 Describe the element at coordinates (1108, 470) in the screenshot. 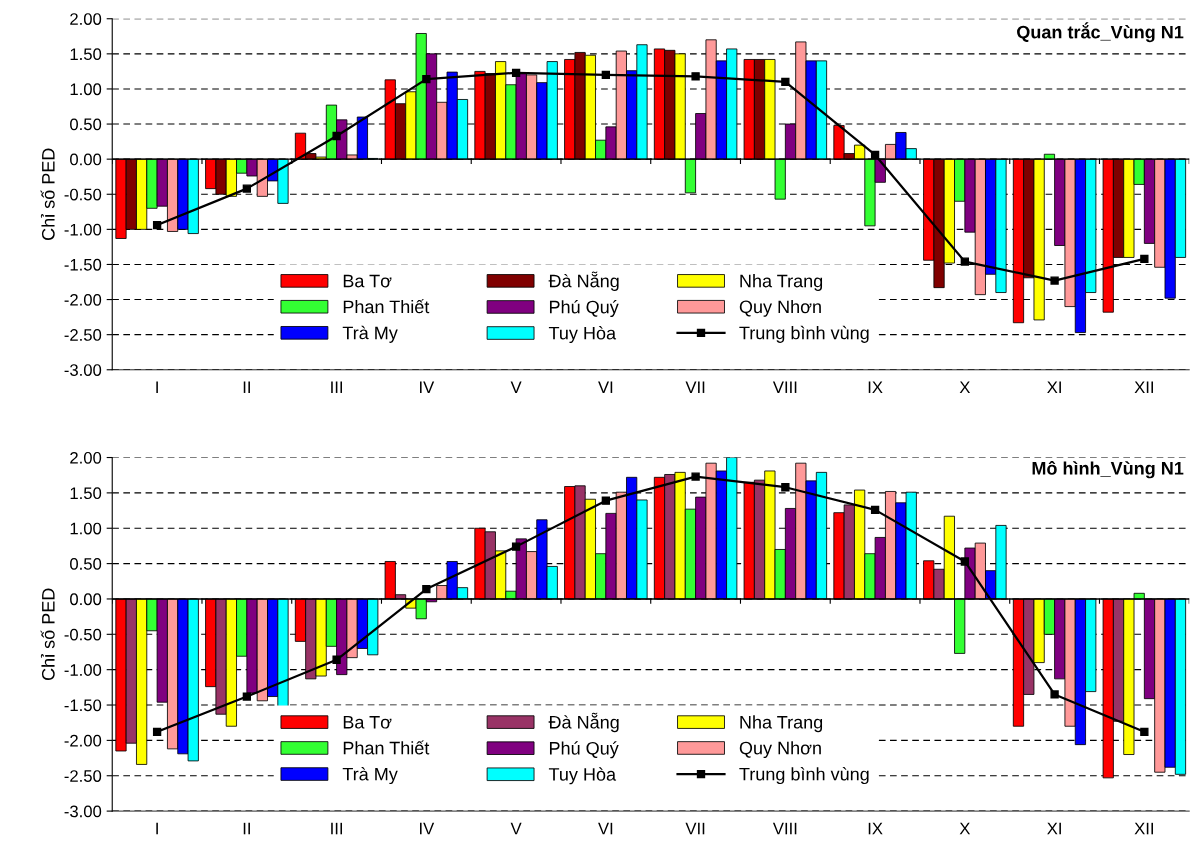

I see `chart-title: Mô hình_Vùng N1` at that location.